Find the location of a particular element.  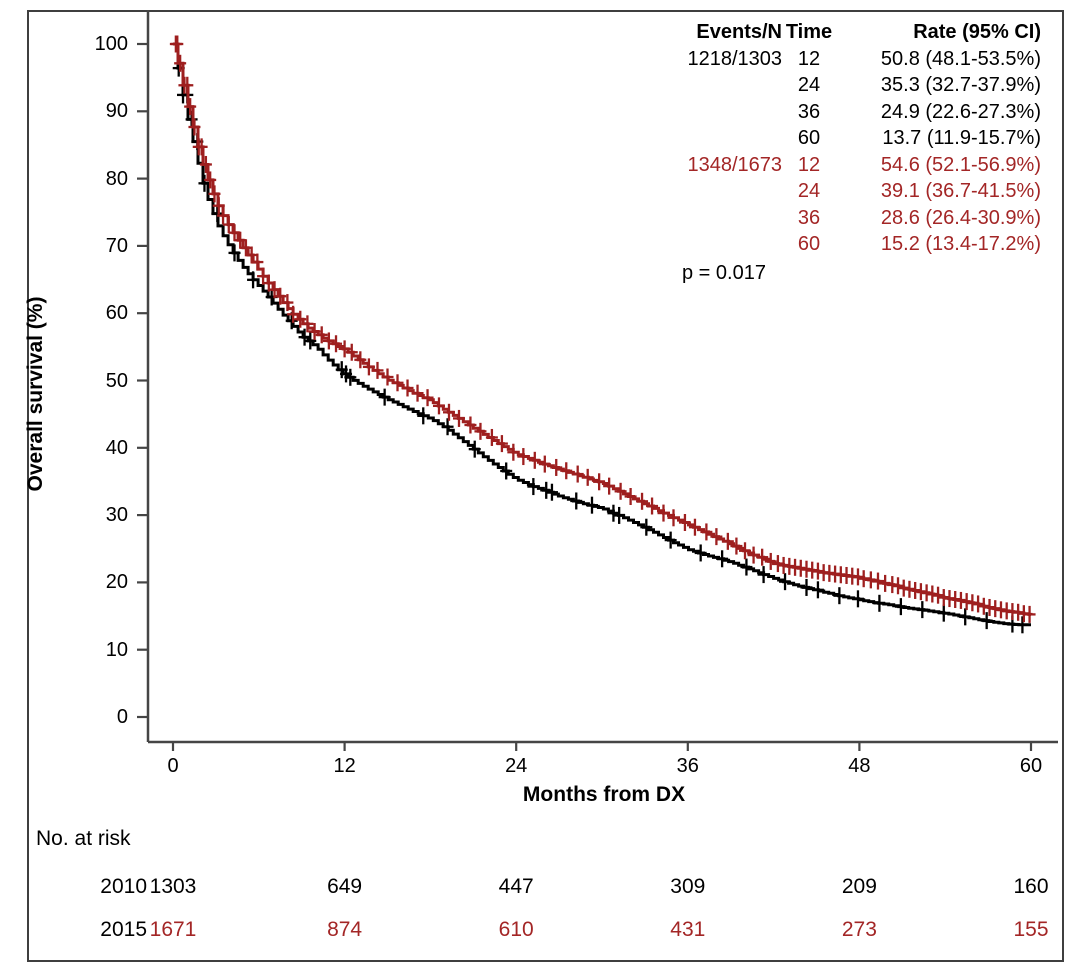

y-tick-label: 20 is located at coordinates (116, 582).